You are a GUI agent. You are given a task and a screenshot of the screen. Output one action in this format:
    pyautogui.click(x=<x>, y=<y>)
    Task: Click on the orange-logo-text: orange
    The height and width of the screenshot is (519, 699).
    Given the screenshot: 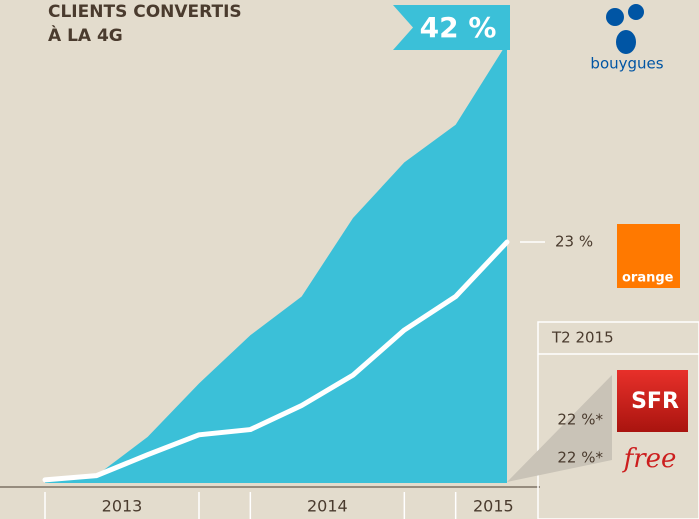 What is the action you would take?
    pyautogui.click(x=648, y=278)
    